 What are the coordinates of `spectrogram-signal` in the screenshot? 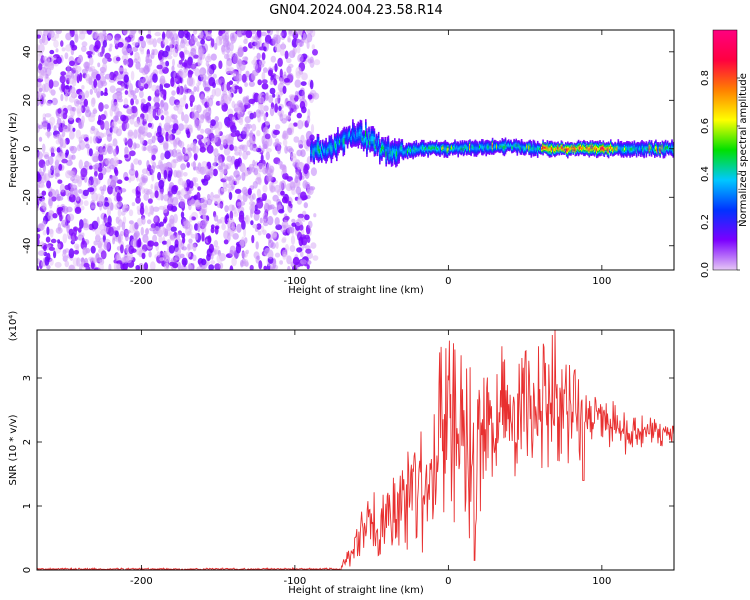 It's located at (492, 143).